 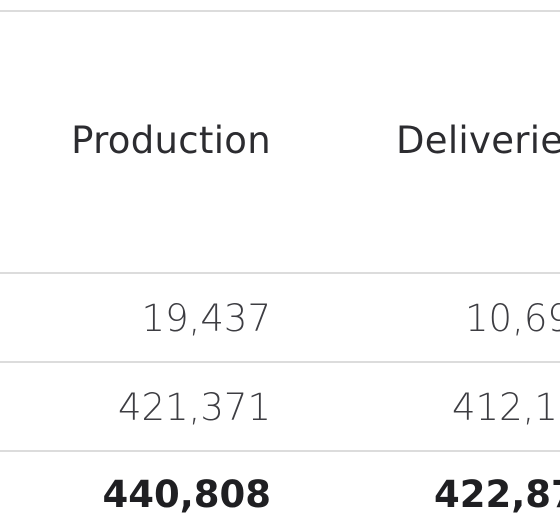 I want to click on row-1-production-value: 19,437, so click(x=206, y=318).